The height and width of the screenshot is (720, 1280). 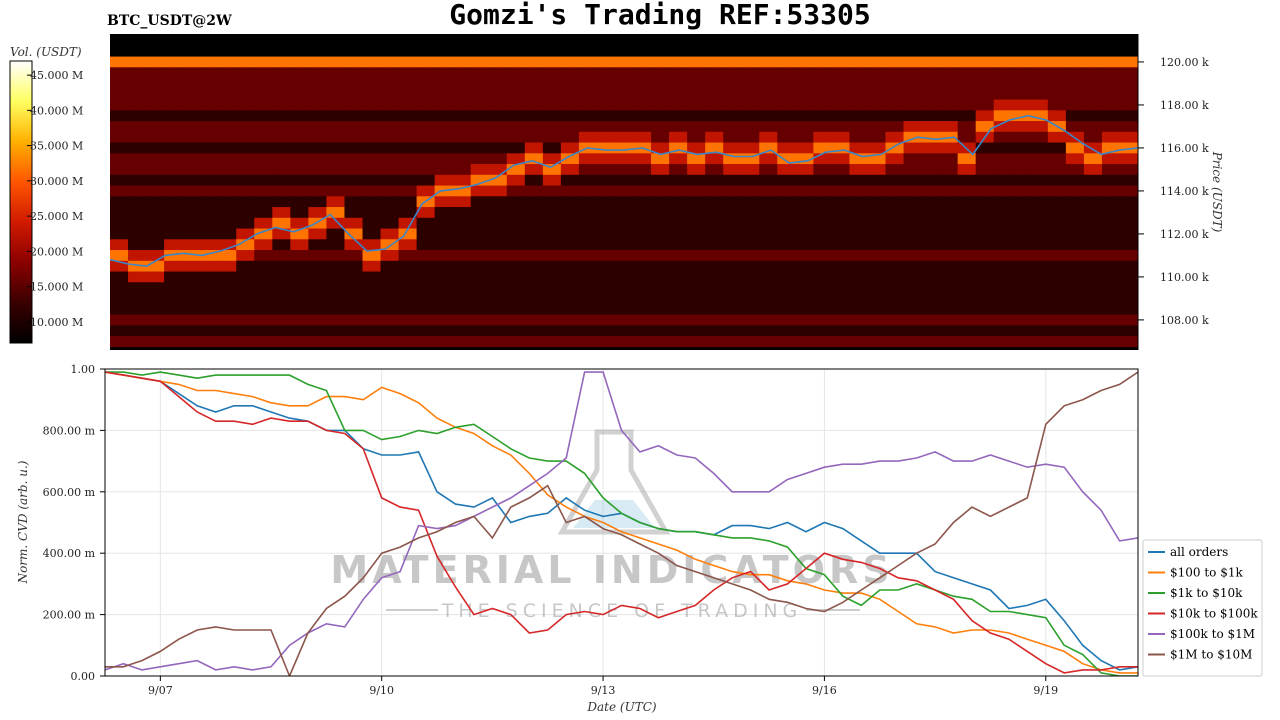 I want to click on chart-title: Gomzi's Trading REF:53305, so click(x=659, y=15).